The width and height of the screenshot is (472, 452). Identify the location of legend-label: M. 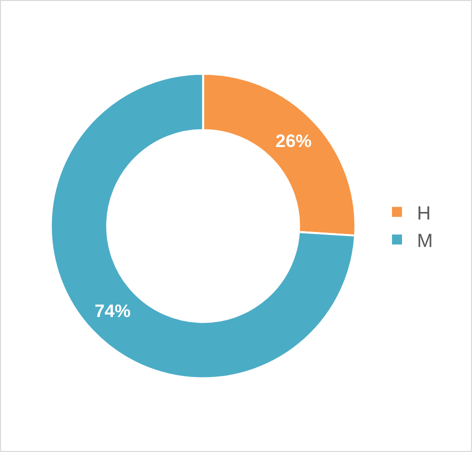
(425, 241).